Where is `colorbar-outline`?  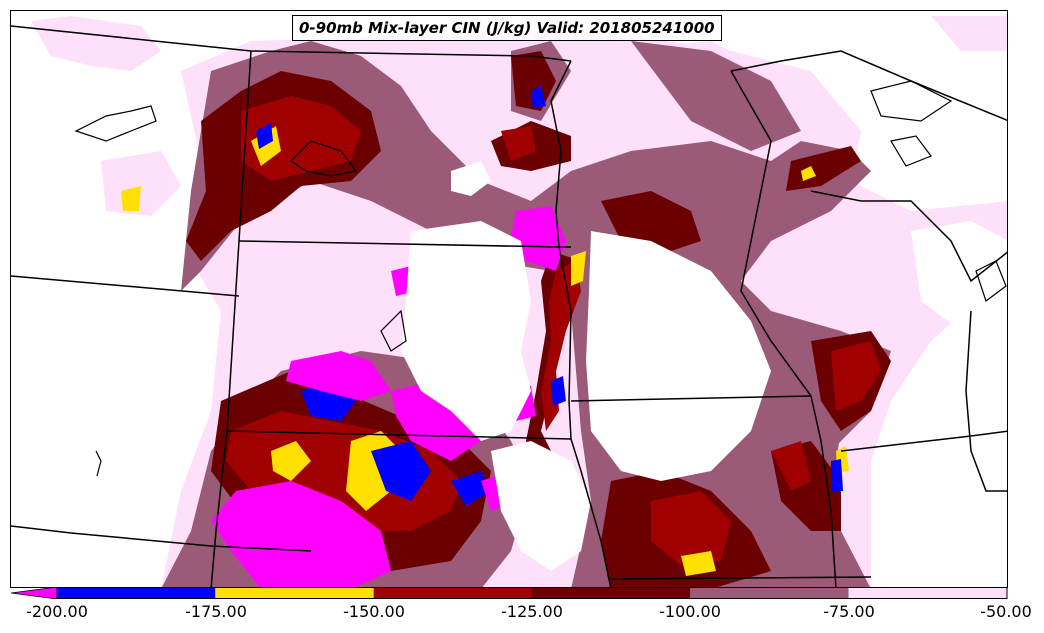 colorbar-outline is located at coordinates (532, 593).